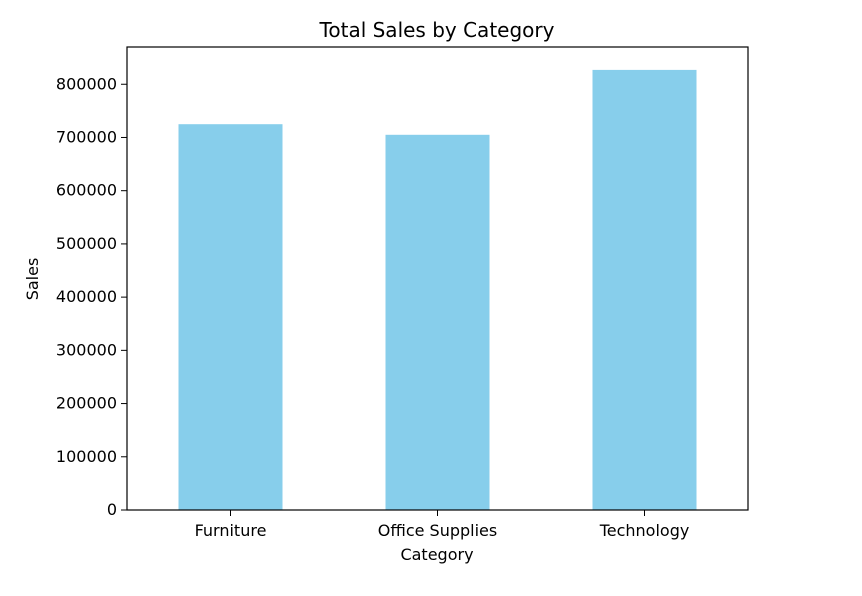  I want to click on x-tick-label: Office Supplies, so click(437, 530).